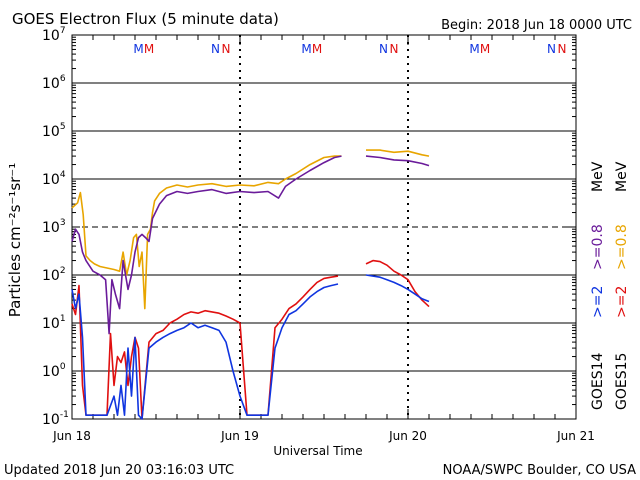 The height and width of the screenshot is (480, 640). Describe the element at coordinates (54, 131) in the screenshot. I see `y-tick-label: 10⁵` at that location.